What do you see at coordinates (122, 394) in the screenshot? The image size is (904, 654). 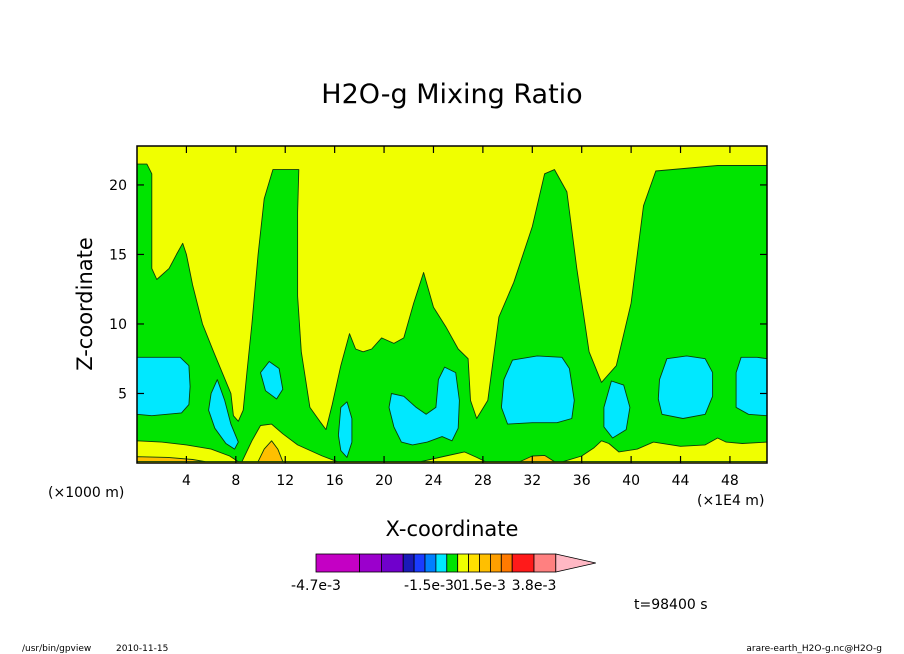 I see `y-tick-label: 5` at bounding box center [122, 394].